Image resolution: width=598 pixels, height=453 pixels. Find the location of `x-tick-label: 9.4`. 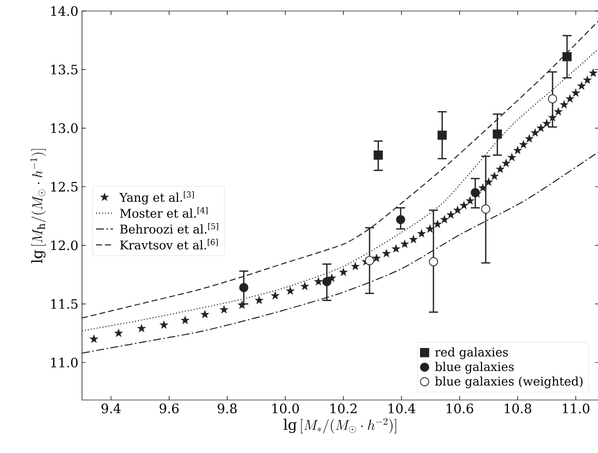

x-tick-label: 9.4 is located at coordinates (111, 409).